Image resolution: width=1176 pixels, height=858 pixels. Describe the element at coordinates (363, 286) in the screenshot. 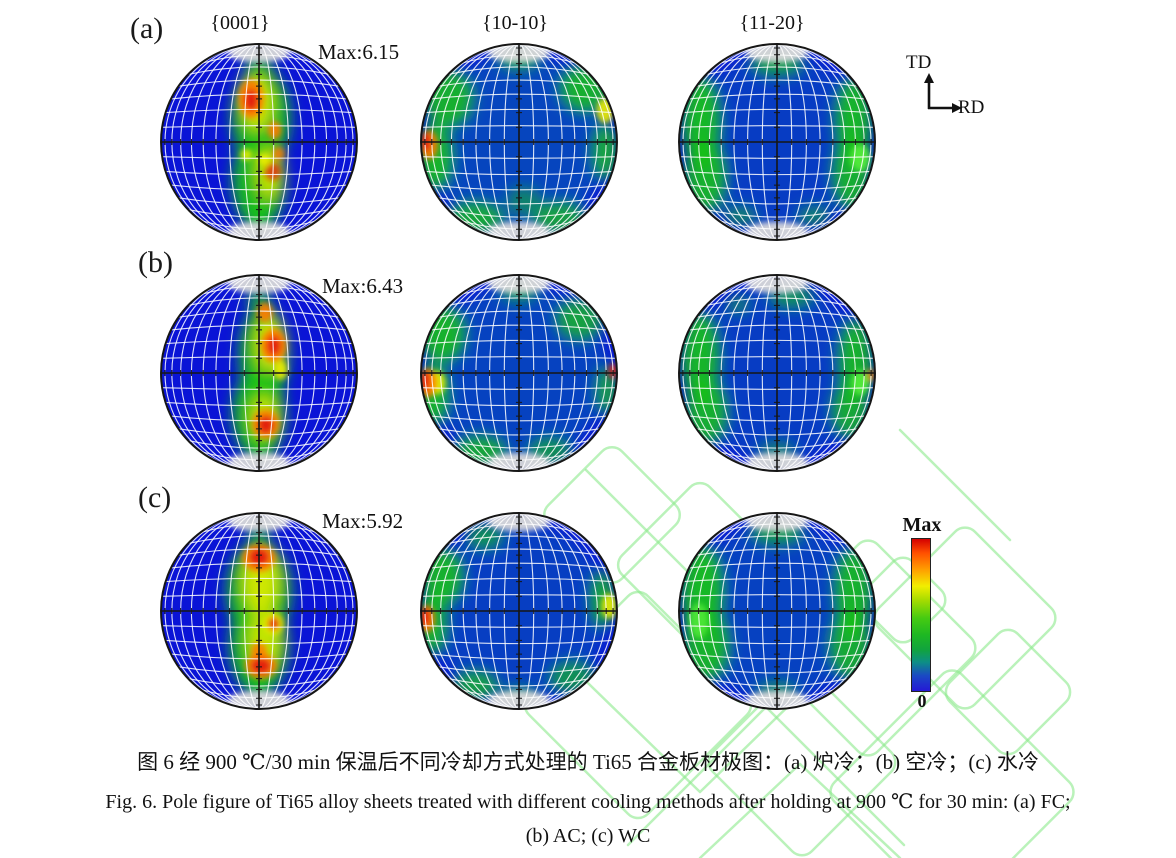

I see `max-label-b: Max:6.43` at that location.